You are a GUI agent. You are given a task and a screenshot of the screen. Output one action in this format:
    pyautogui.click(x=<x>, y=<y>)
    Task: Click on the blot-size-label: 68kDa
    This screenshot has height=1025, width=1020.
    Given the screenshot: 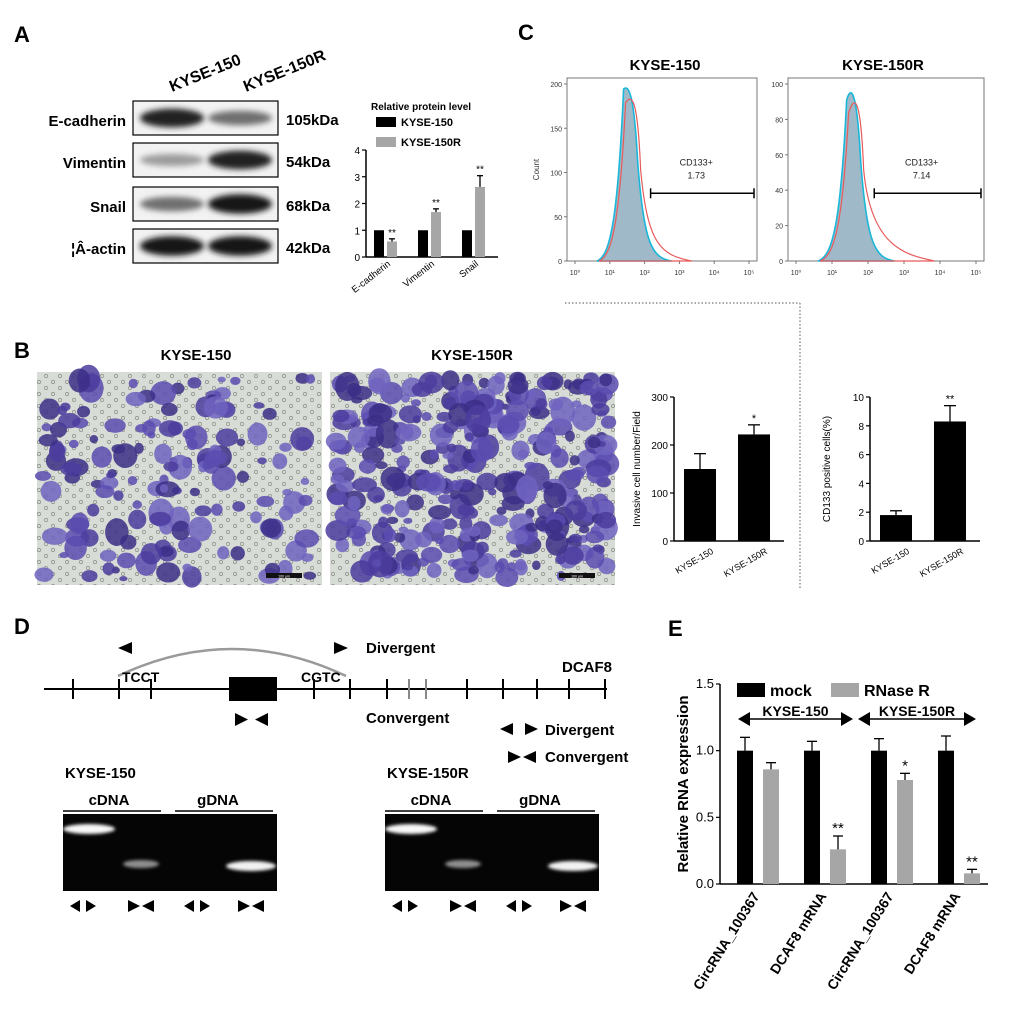 What is the action you would take?
    pyautogui.click(x=308, y=206)
    